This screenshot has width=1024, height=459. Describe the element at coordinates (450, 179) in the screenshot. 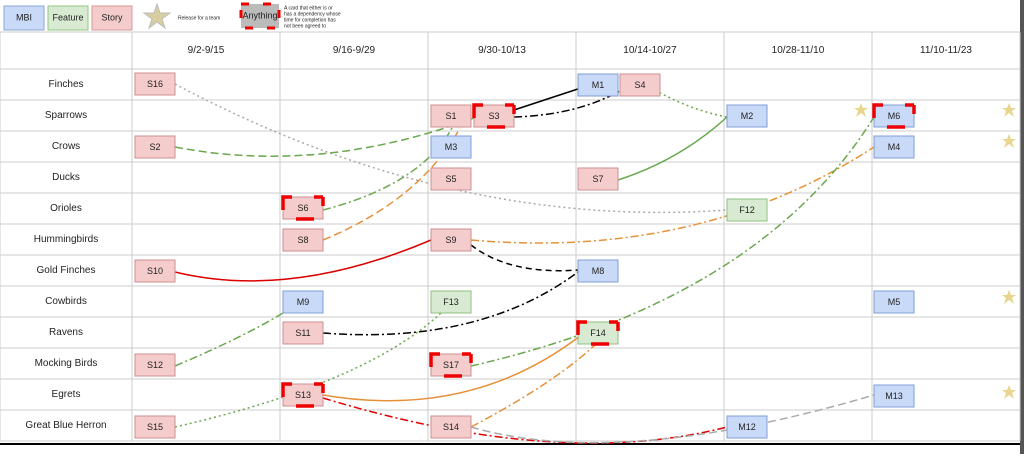

I see `card-label: S5` at that location.